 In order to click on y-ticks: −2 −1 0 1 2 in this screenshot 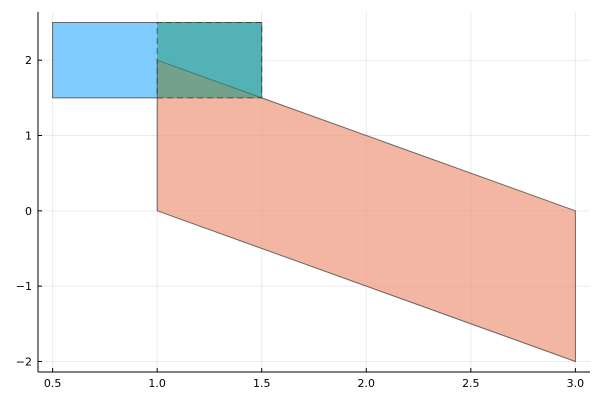, I will do `click(29, 211)`.